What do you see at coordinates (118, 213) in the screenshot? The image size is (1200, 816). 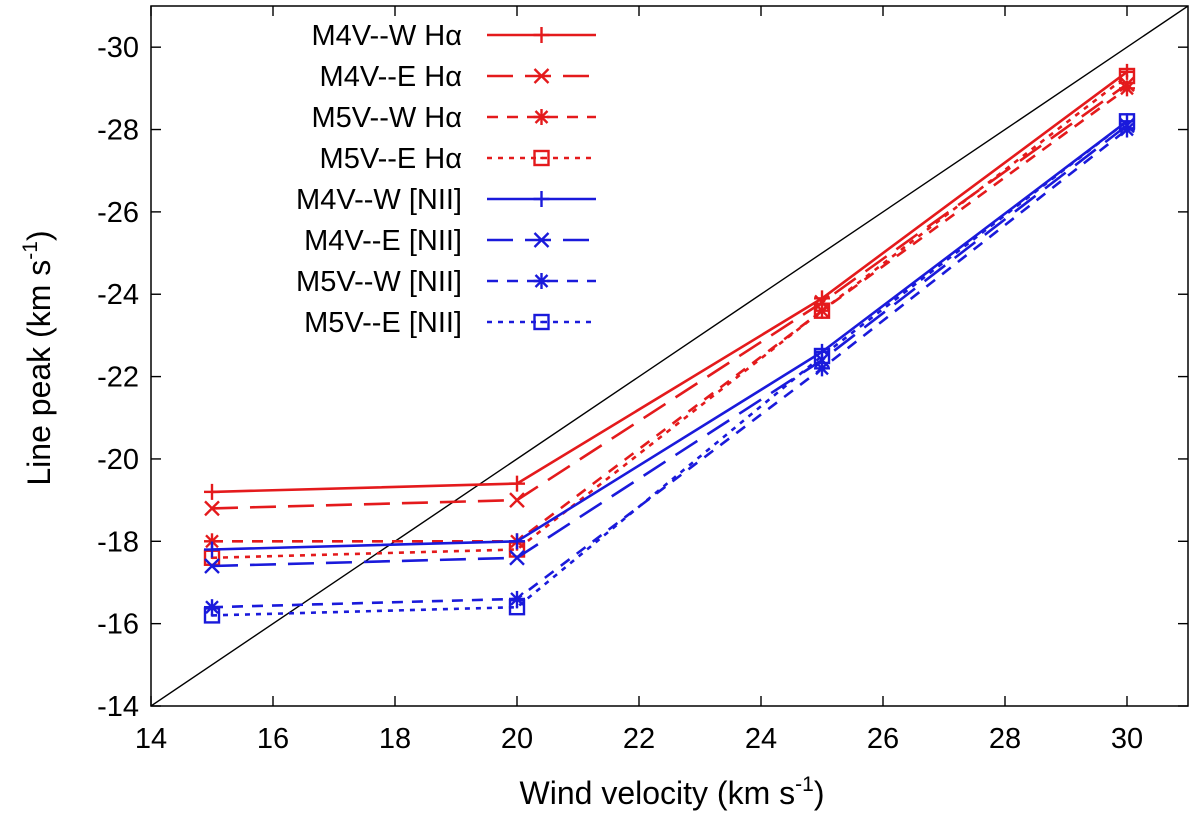 I see `y-tick-label: -26` at bounding box center [118, 213].